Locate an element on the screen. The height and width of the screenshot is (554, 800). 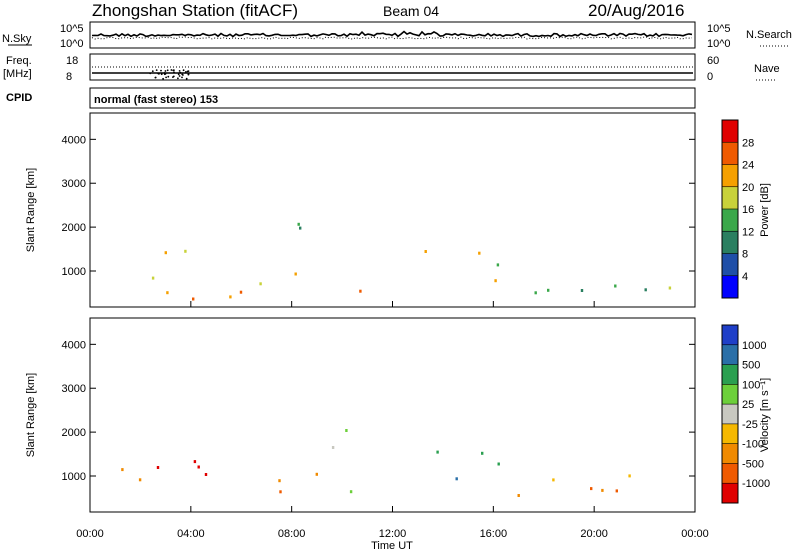
power-colorbar-tick-label: 4 is located at coordinates (745, 277).